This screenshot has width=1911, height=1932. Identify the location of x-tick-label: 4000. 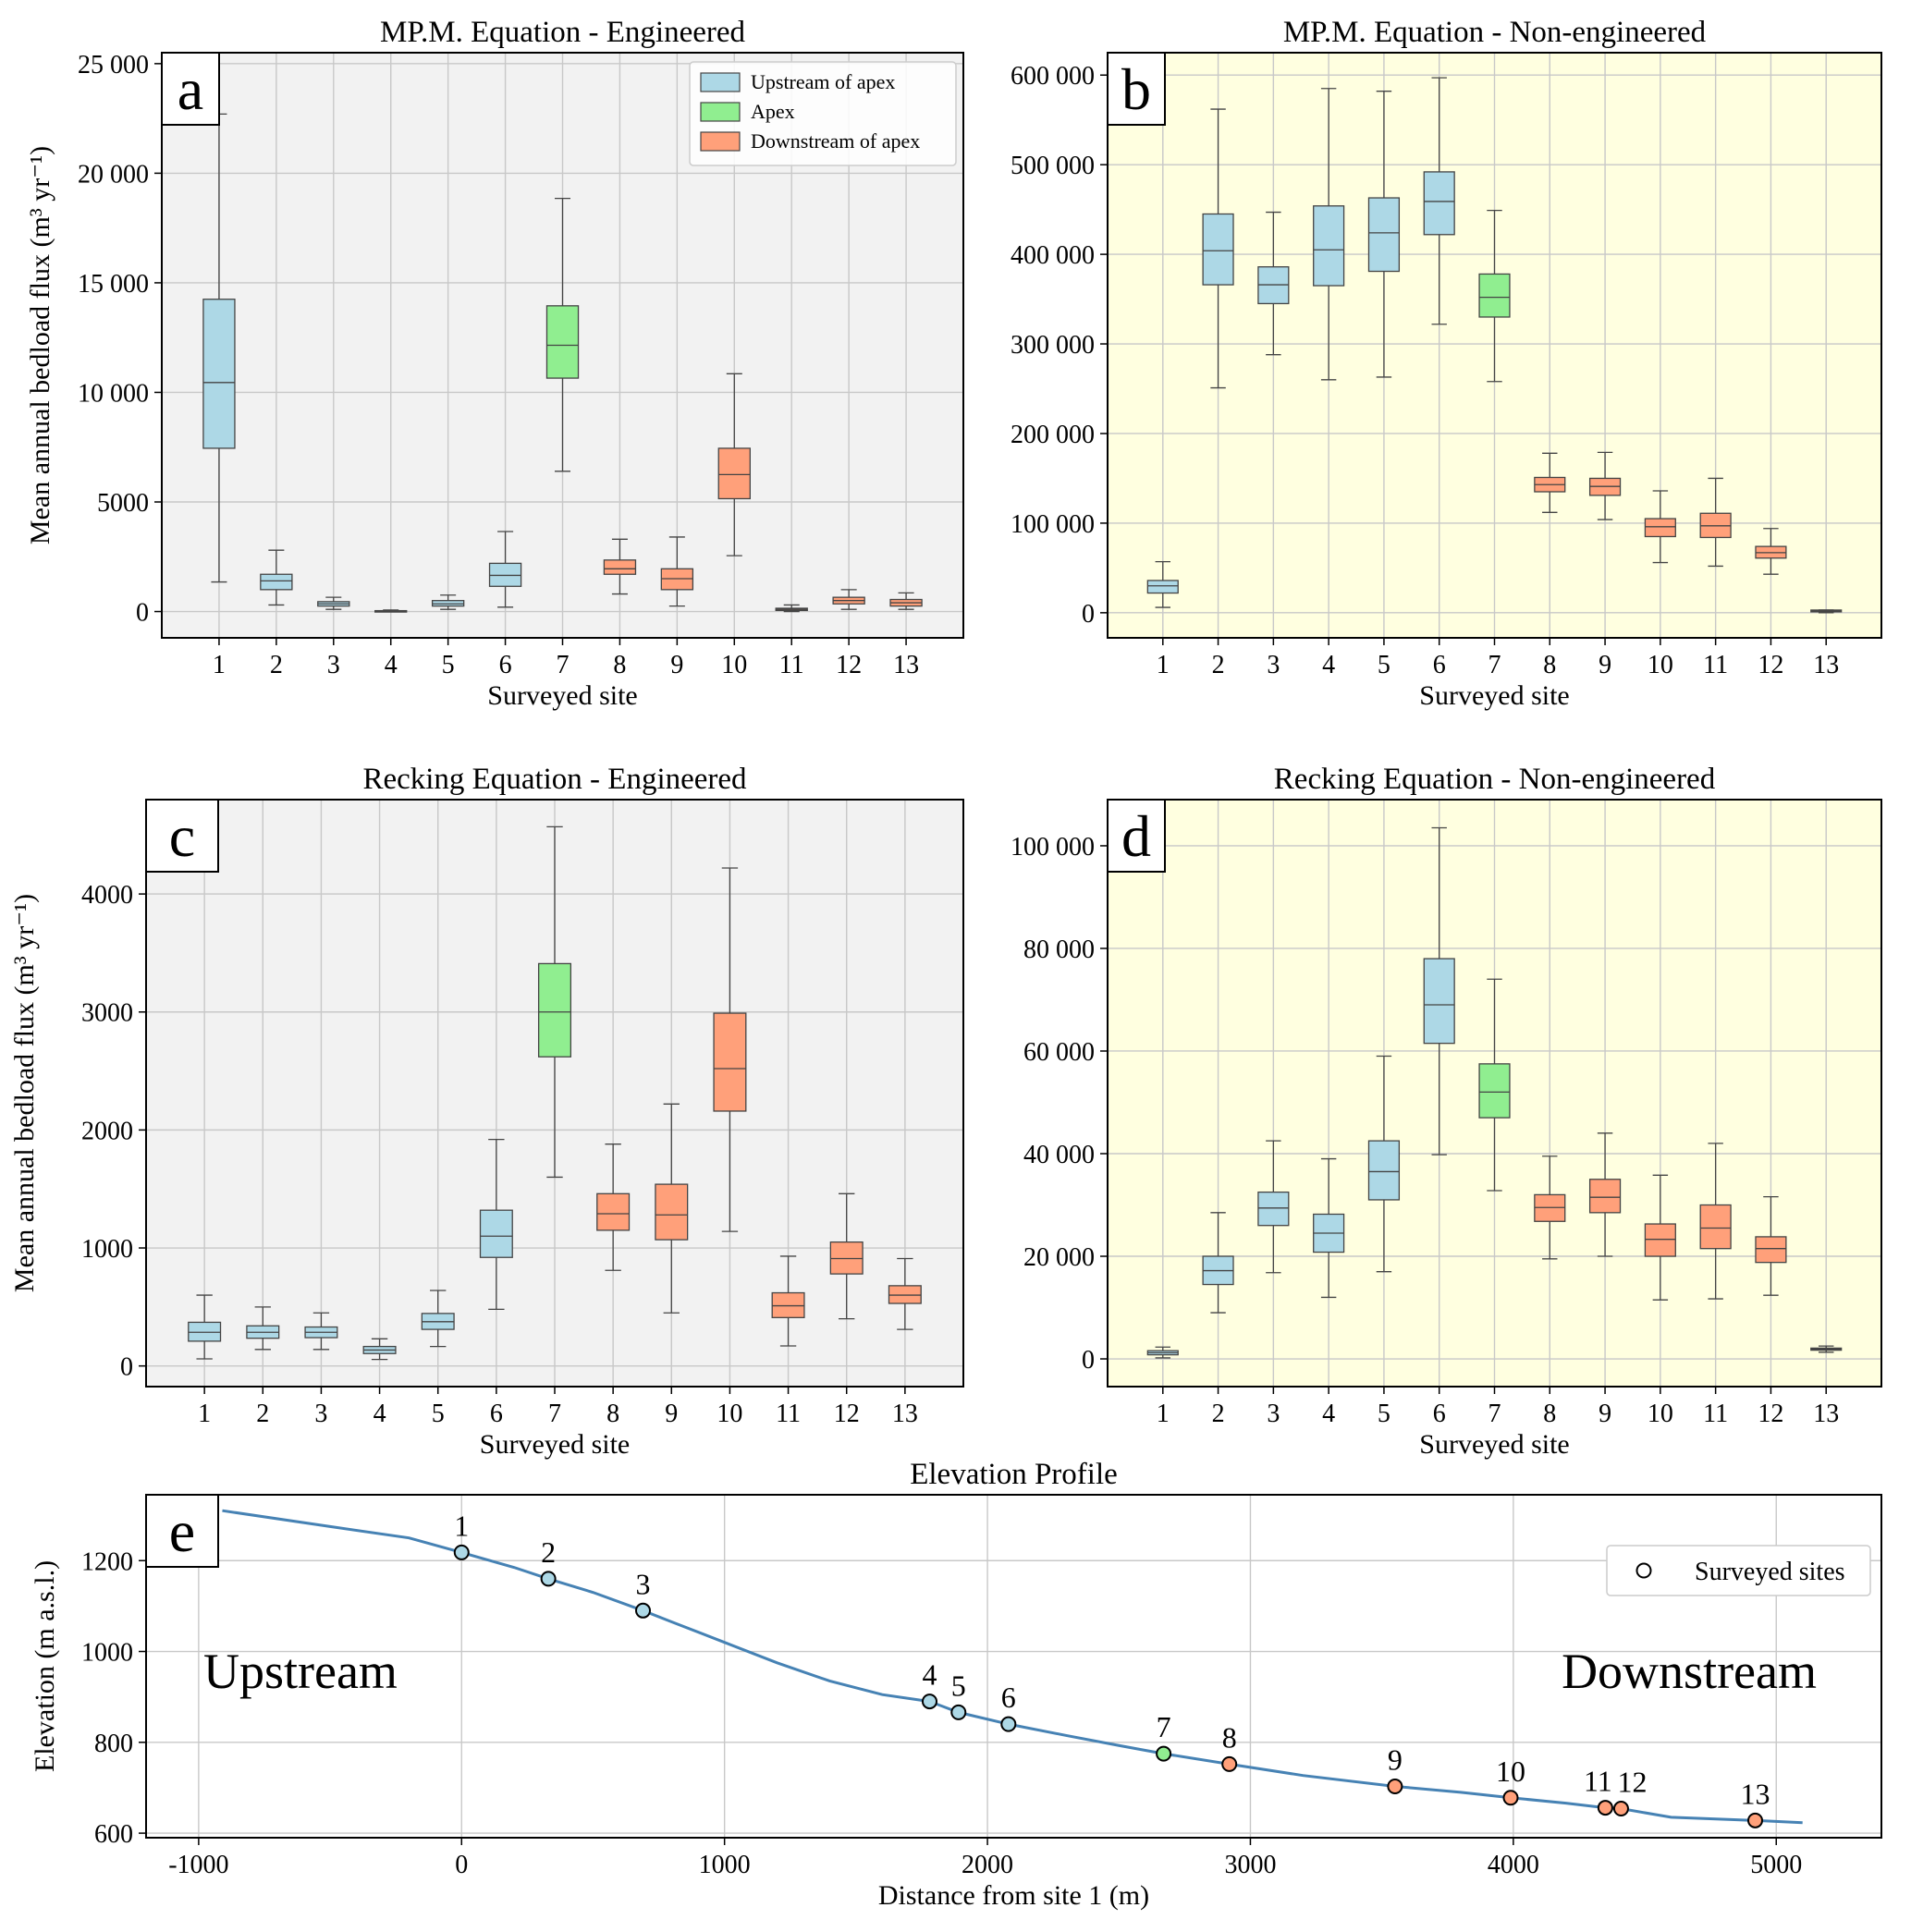
(1514, 1865).